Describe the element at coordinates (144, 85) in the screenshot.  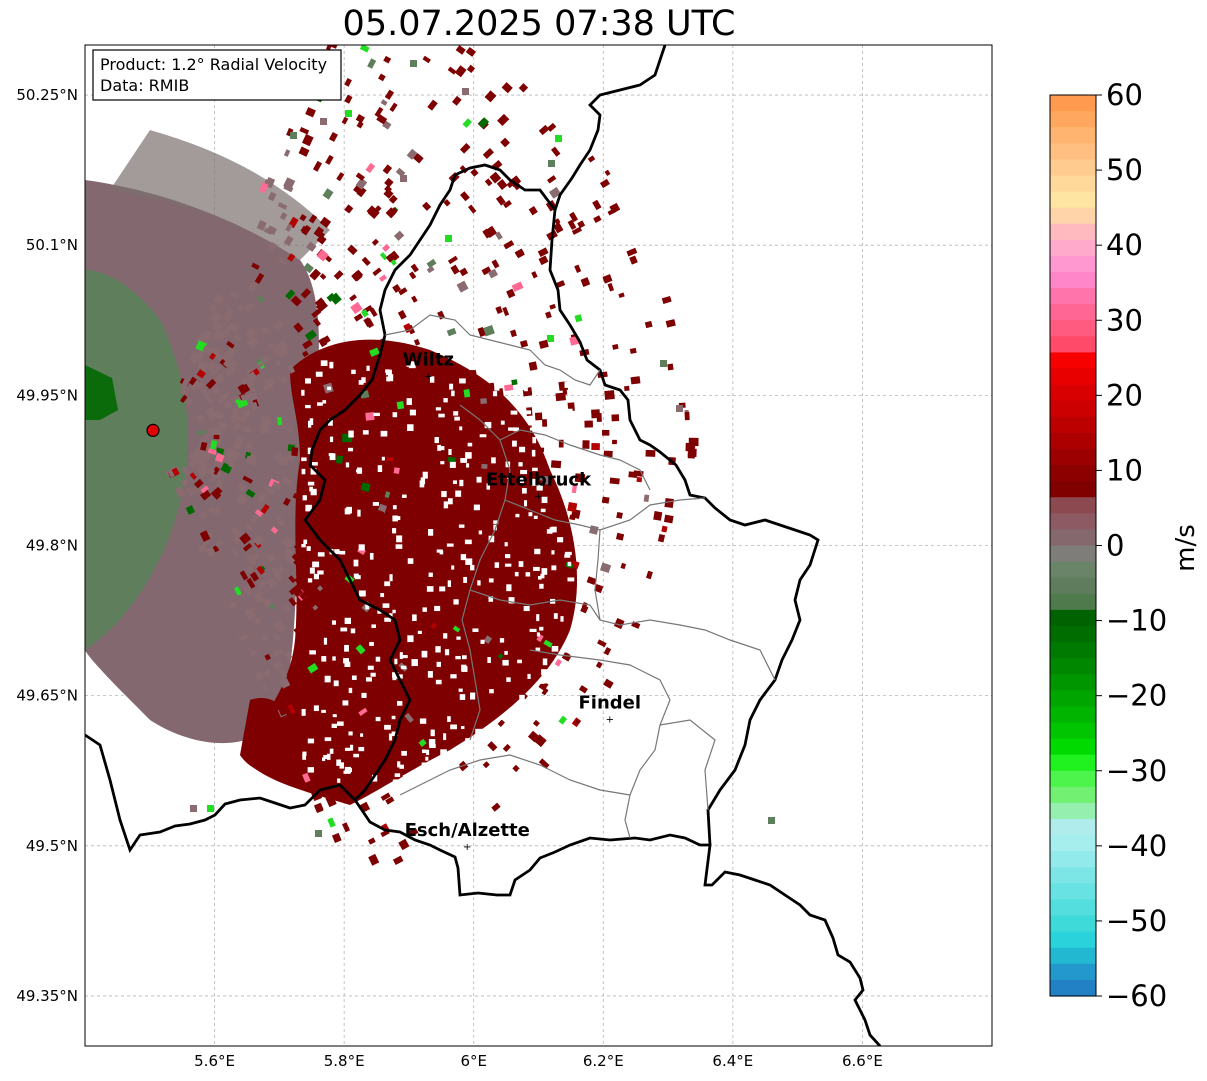
I see `info-data-source: Data: RMIB` at that location.